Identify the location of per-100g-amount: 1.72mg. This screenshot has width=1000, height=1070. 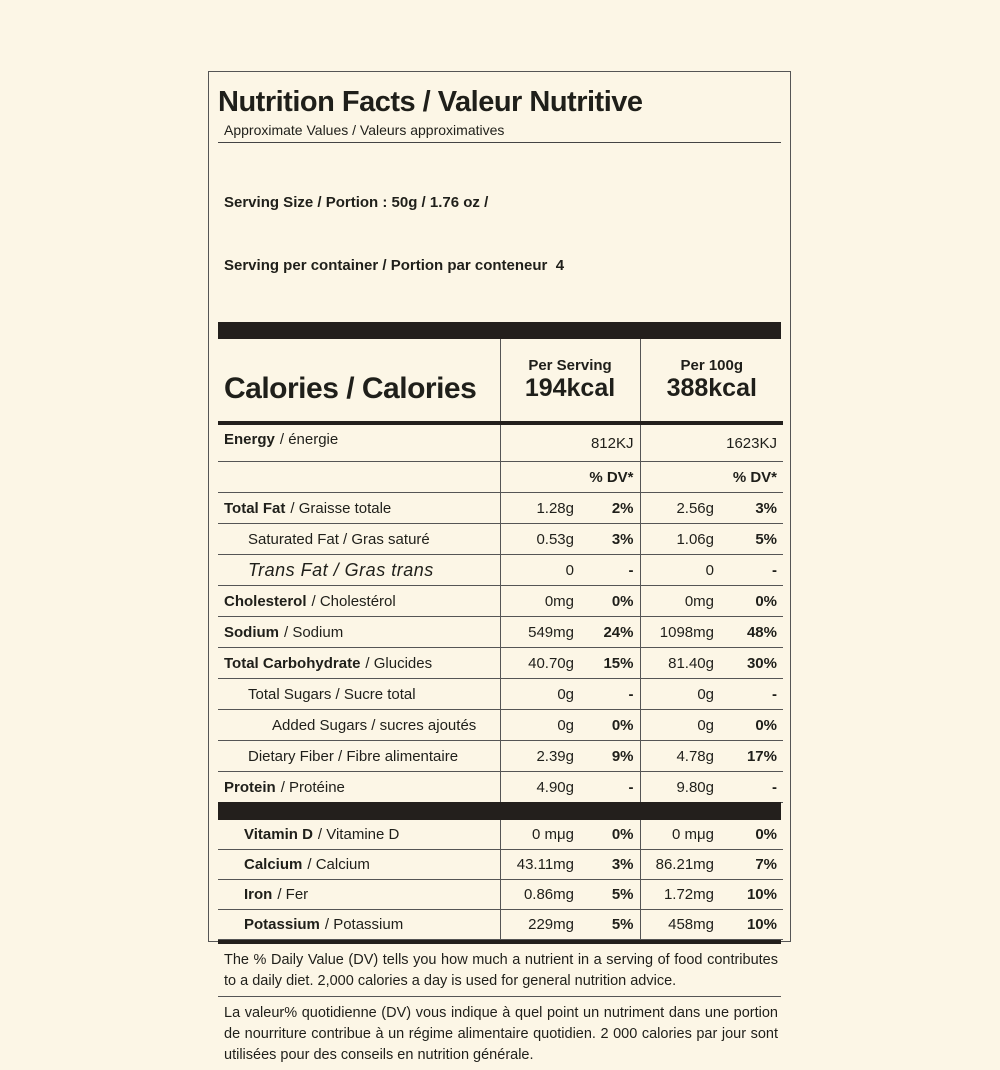
(679, 894).